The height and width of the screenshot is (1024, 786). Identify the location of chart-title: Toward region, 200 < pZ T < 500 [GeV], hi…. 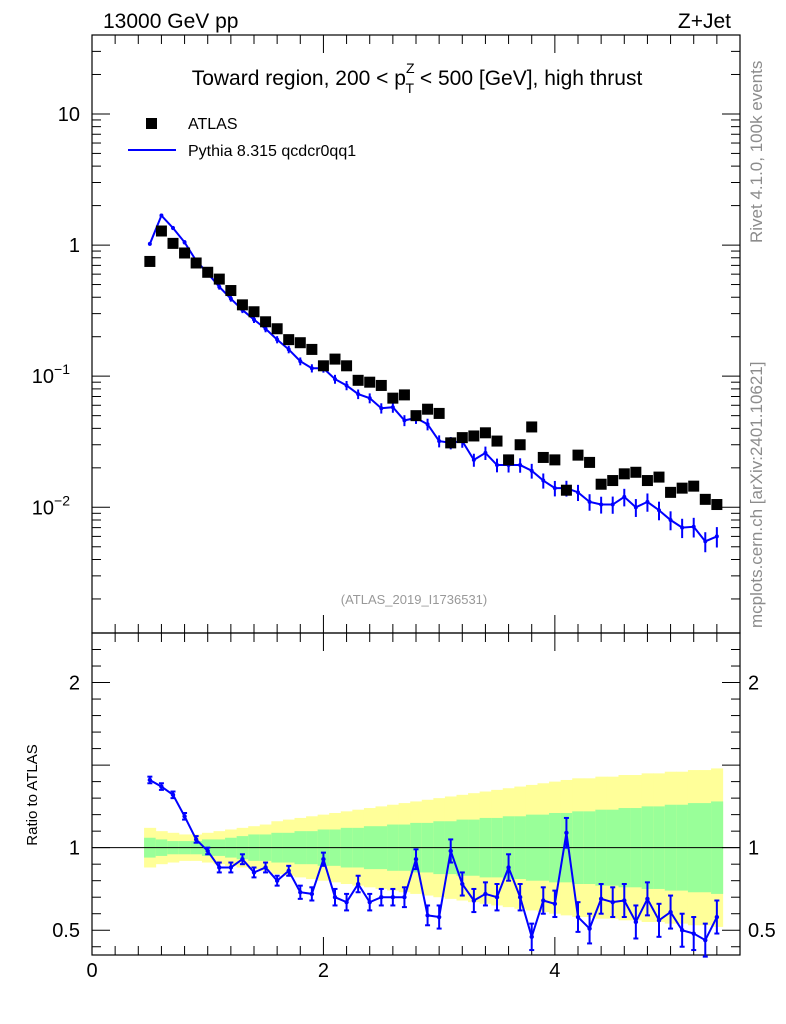
(417, 78).